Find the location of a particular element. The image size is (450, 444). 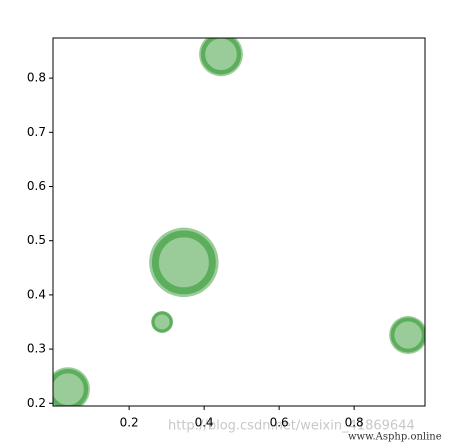

y-tick-label: 0.2 is located at coordinates (36, 403).